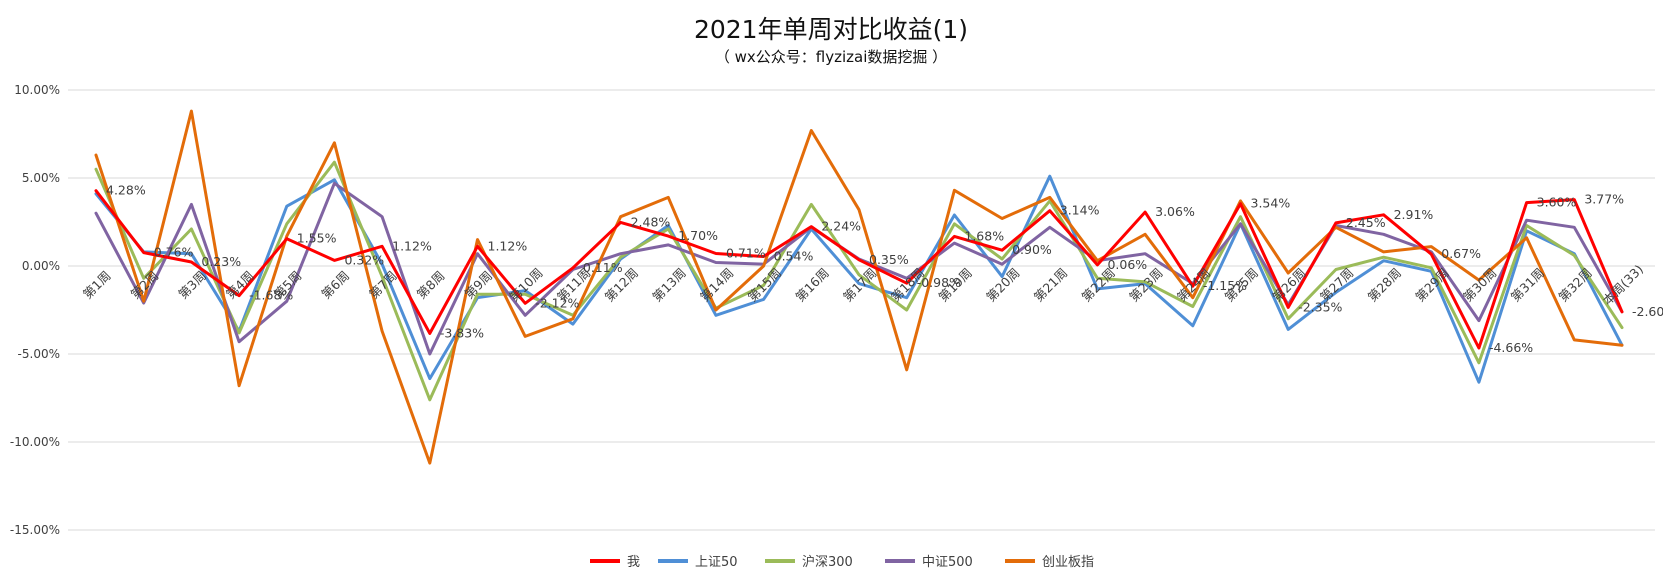 The height and width of the screenshot is (585, 1663). Describe the element at coordinates (1557, 202) in the screenshot. I see `data-label: 3.60%` at that location.